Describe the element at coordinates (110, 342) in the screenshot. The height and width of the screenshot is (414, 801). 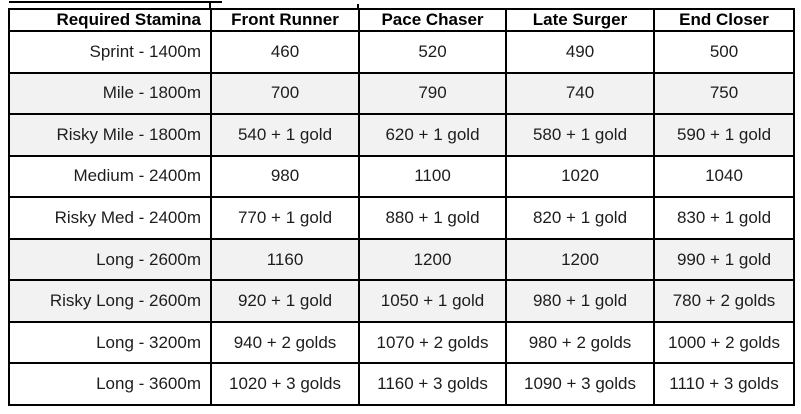
I see `row-label: Long - 3200m` at that location.